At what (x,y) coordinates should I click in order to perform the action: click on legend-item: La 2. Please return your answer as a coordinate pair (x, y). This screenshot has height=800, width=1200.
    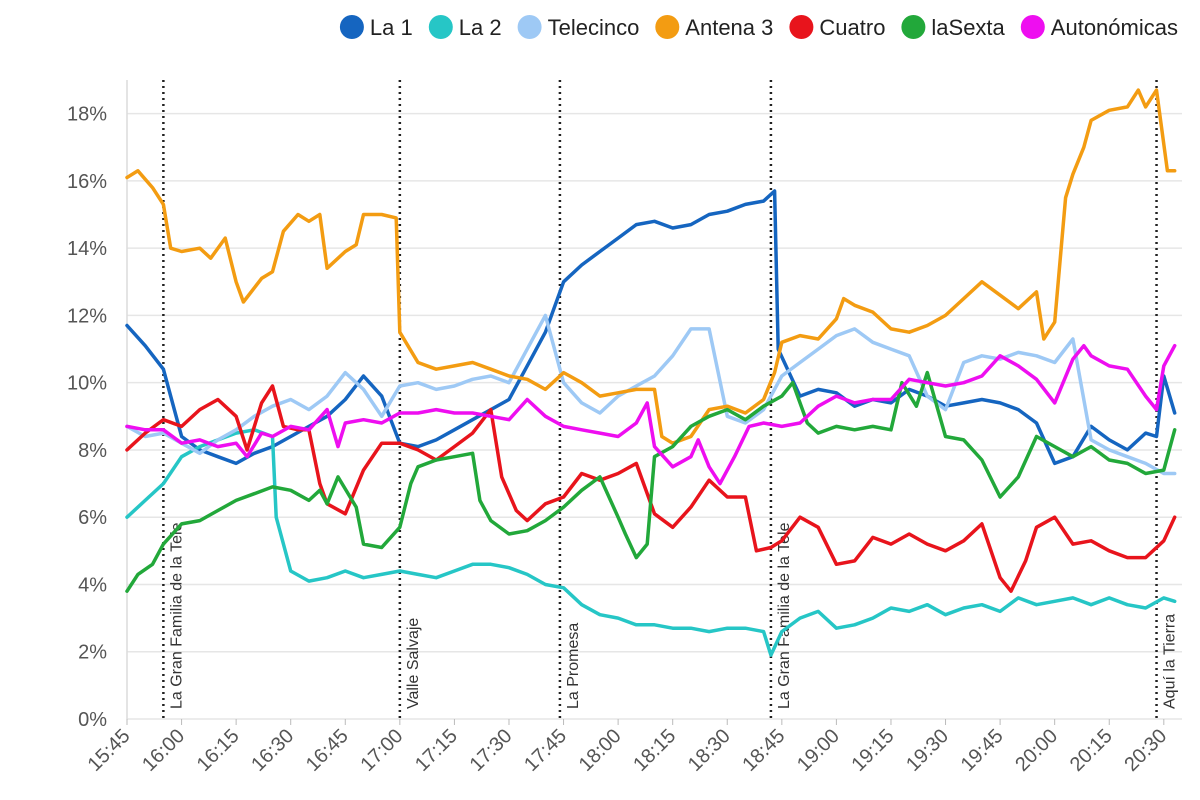
    Looking at the image, I should click on (465, 27).